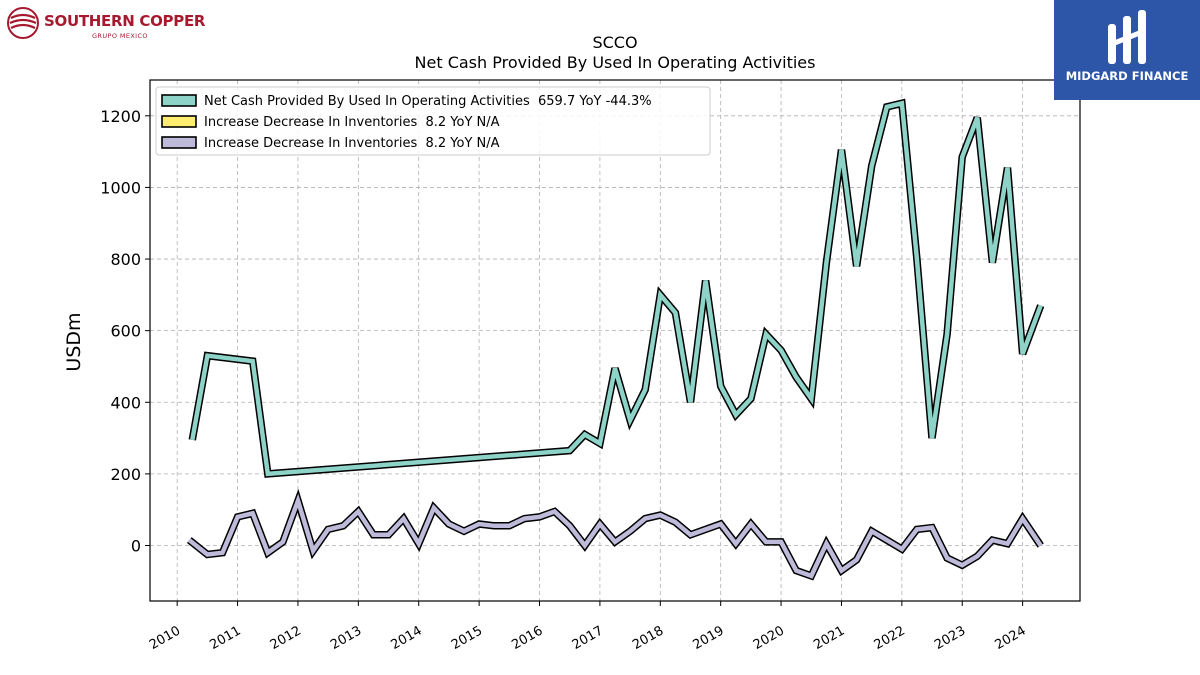  Describe the element at coordinates (125, 402) in the screenshot. I see `y-tick-label: 400` at that location.